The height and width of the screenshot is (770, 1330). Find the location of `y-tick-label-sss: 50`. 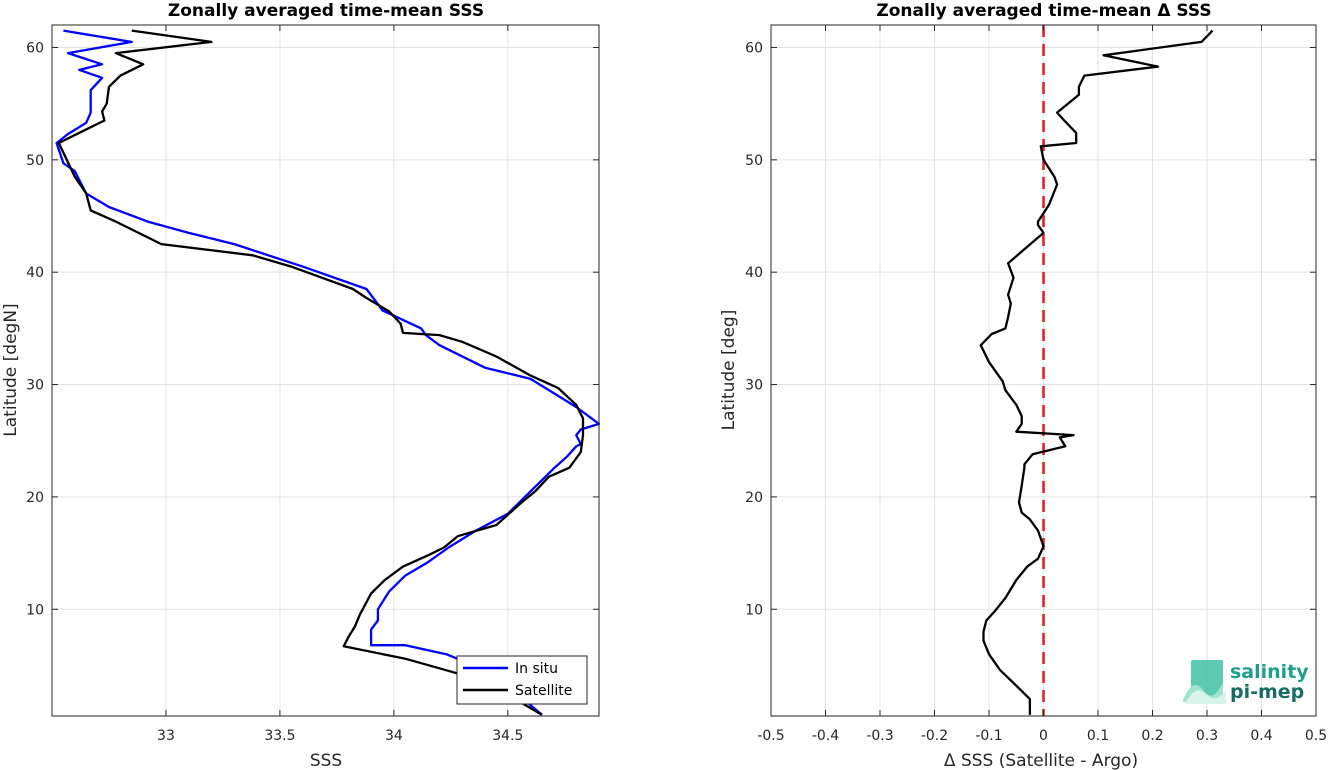

y-tick-label-sss: 50 is located at coordinates (35, 161).